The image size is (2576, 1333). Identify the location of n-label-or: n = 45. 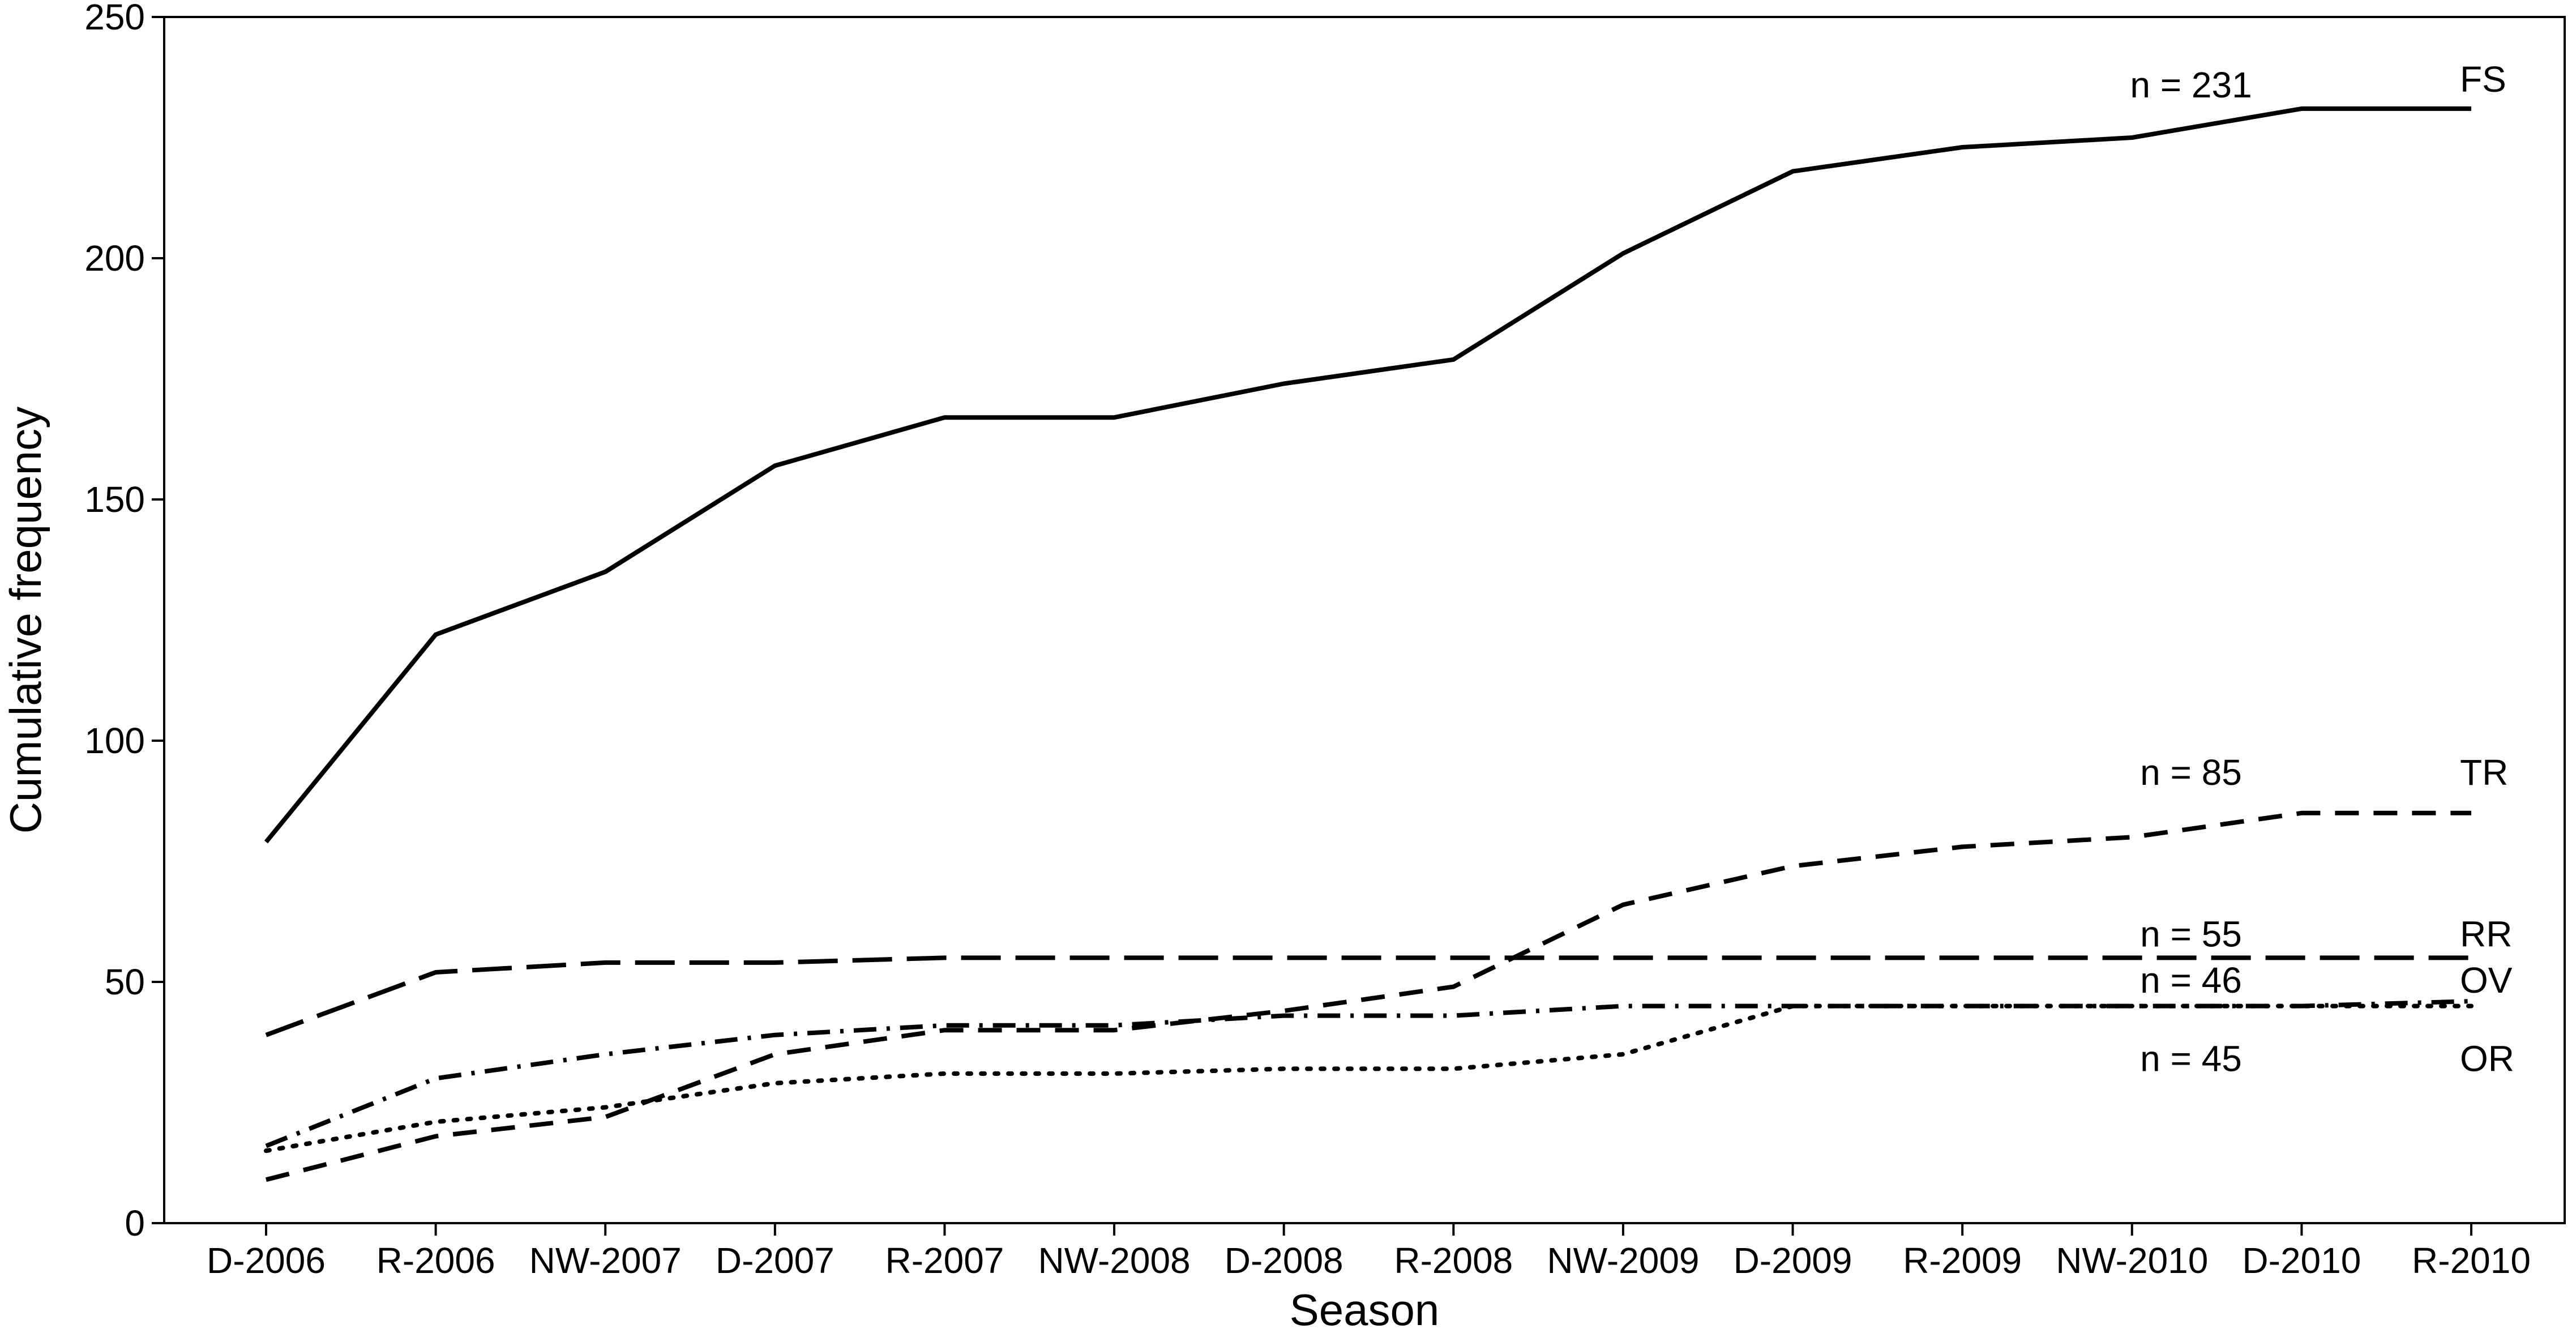
(2191, 1059).